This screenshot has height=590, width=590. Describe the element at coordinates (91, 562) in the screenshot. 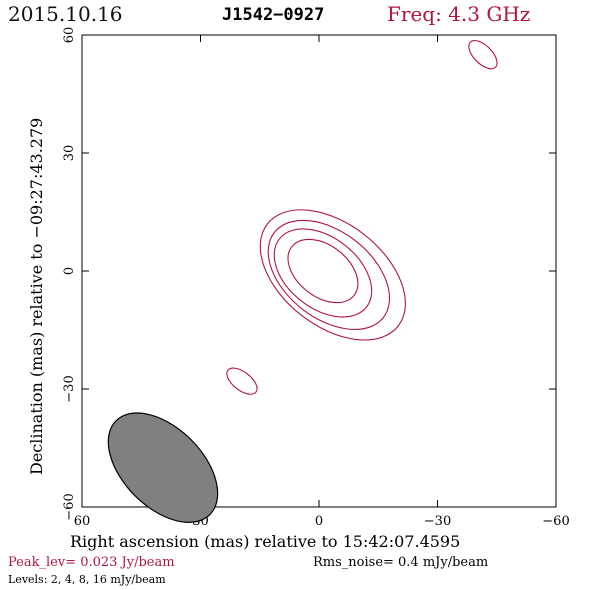

I see `peak-level: Peak_lev= 0.023 Jy/beam` at that location.